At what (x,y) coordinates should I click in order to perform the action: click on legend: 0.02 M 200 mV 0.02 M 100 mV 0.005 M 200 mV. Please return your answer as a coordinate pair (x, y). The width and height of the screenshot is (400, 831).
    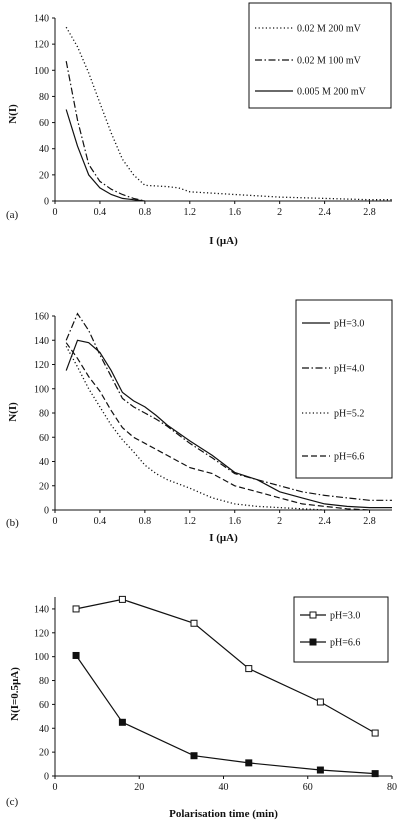
    Looking at the image, I should click on (320, 55).